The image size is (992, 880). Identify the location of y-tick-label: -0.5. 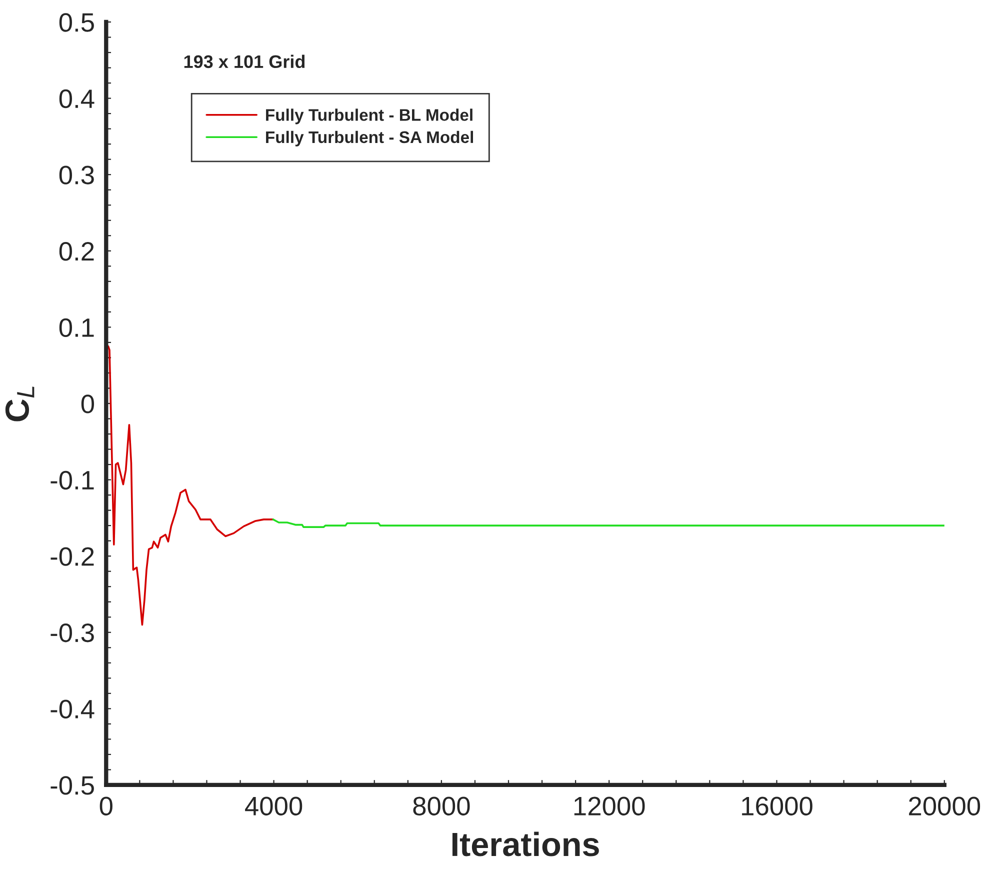
(72, 785).